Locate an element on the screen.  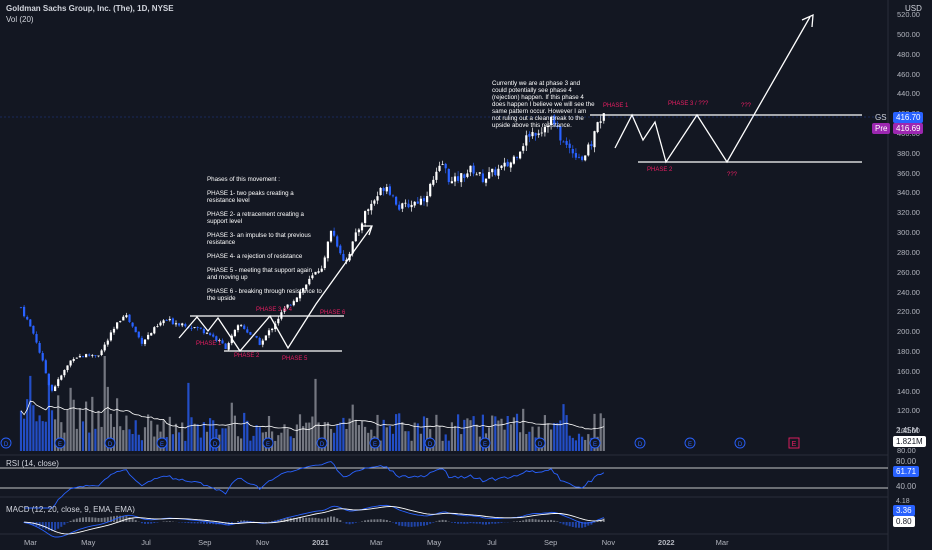
price-tick: 280.00 is located at coordinates (908, 252).